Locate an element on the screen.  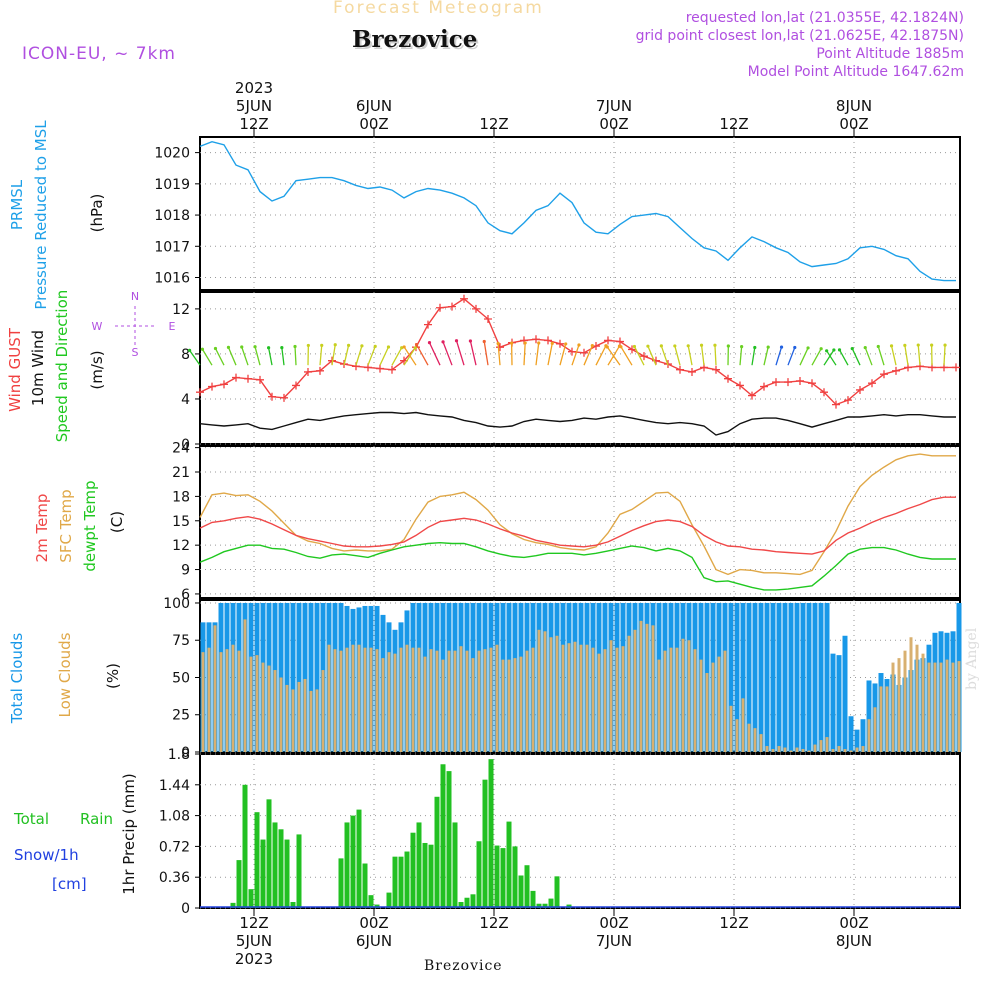
y-tick-label-wind: 0 is located at coordinates (185, 445).